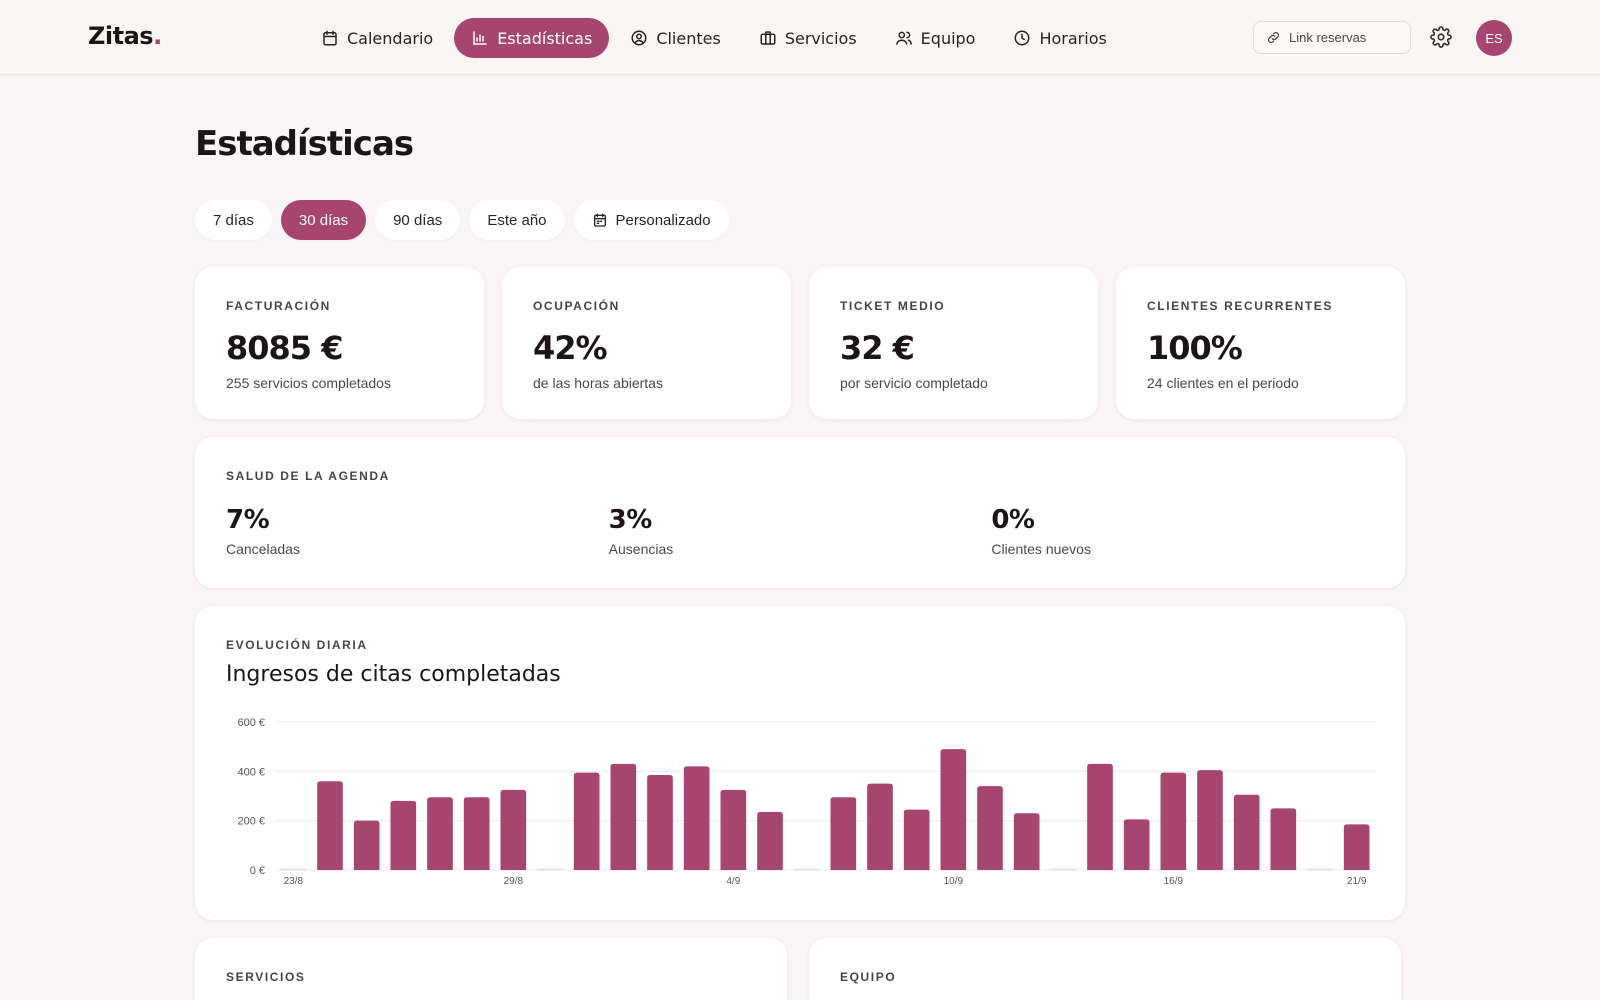 The image size is (1600, 1000). Describe the element at coordinates (675, 38) in the screenshot. I see `nav-item-clientes: Clientes` at that location.